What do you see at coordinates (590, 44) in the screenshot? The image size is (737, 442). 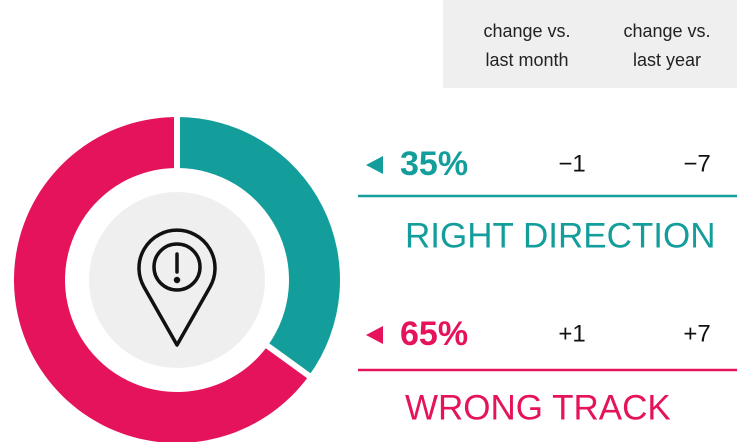 I see `header-box` at bounding box center [590, 44].